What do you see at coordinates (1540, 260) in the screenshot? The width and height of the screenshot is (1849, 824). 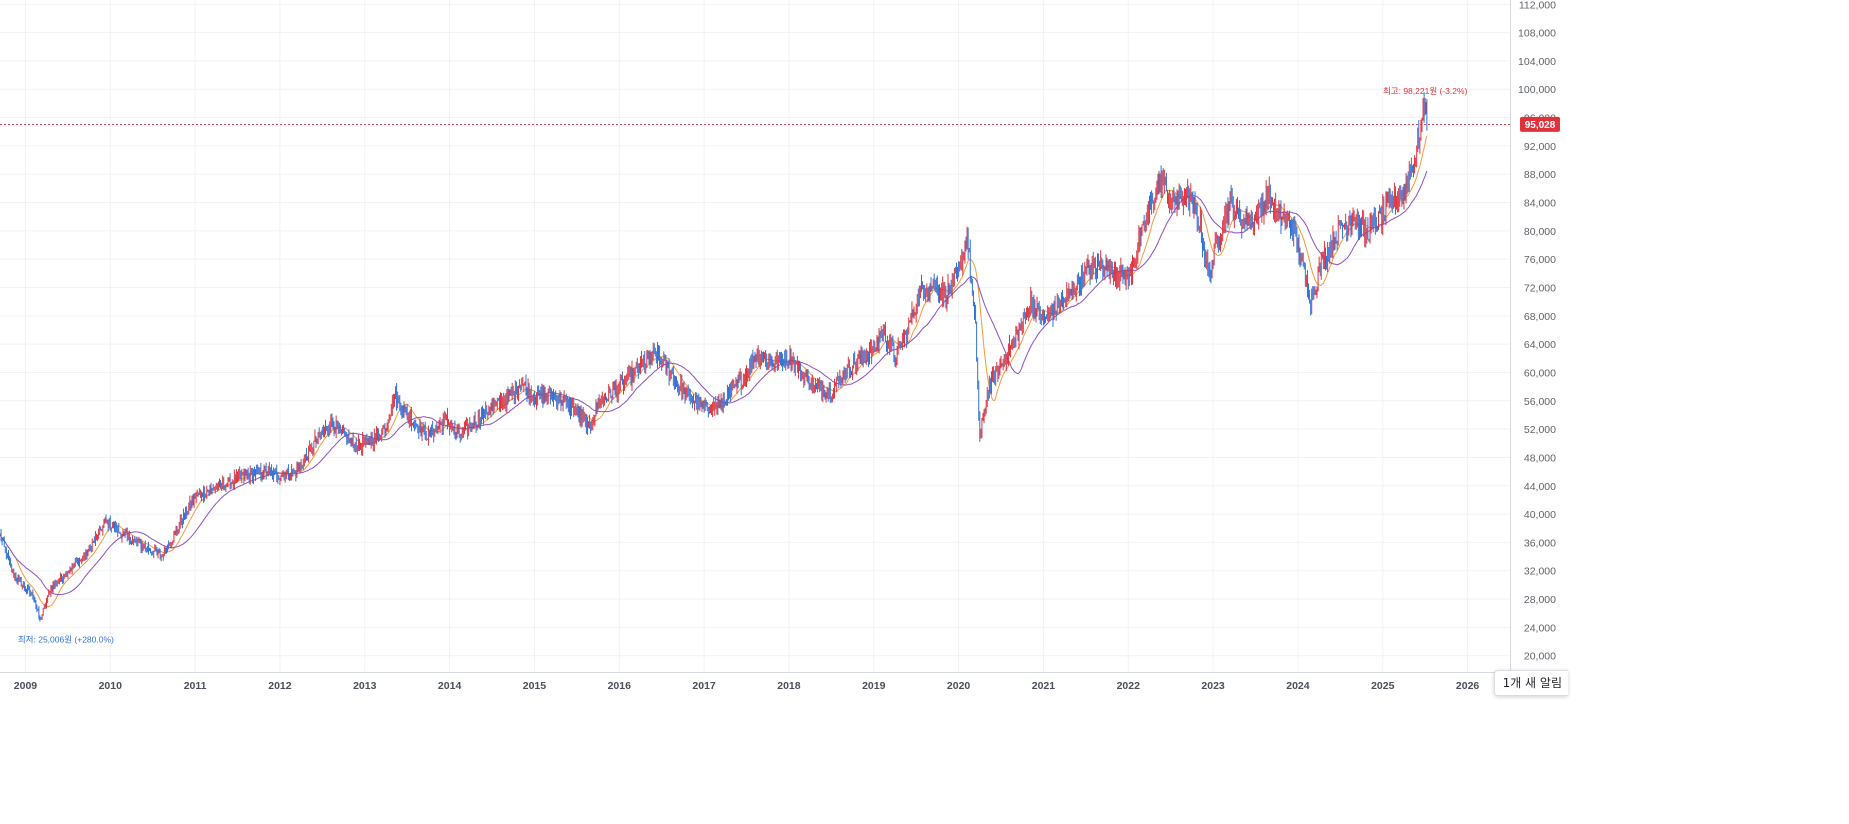 I see `y-tick-label: 76,000` at bounding box center [1540, 260].